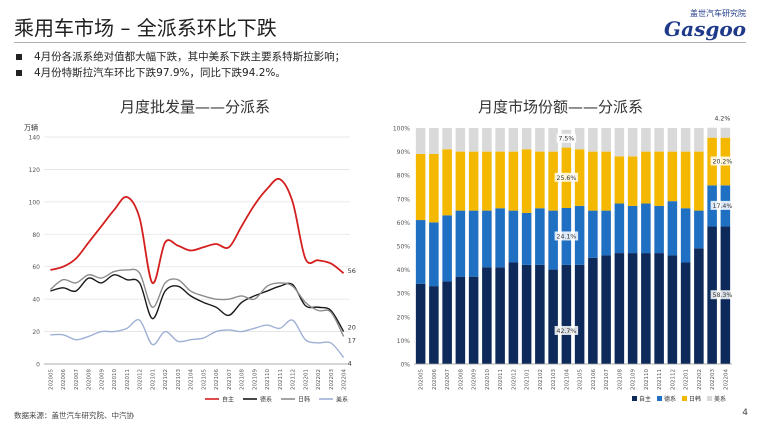 Image resolution: width=760 pixels, height=428 pixels. Describe the element at coordinates (352, 328) in the screenshot. I see `line-end-label: 20` at that location.